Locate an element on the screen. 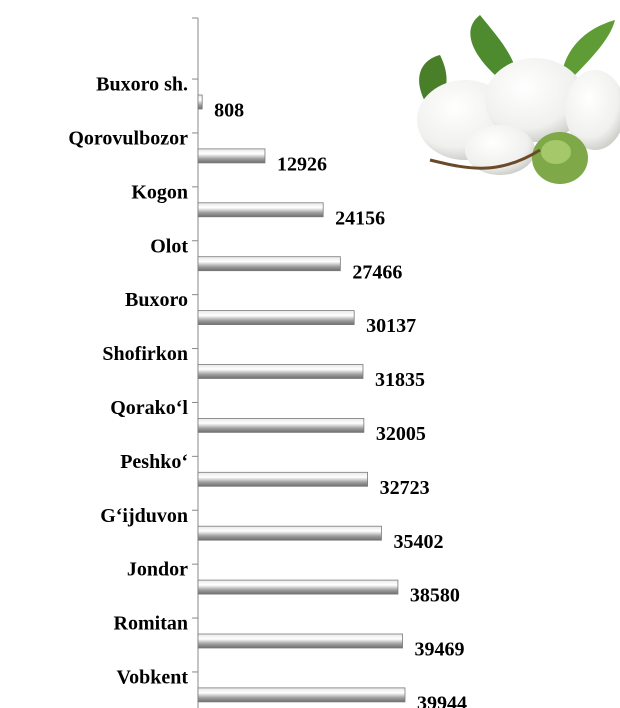 The height and width of the screenshot is (708, 620). category-label: G‘ijduvon is located at coordinates (144, 516).